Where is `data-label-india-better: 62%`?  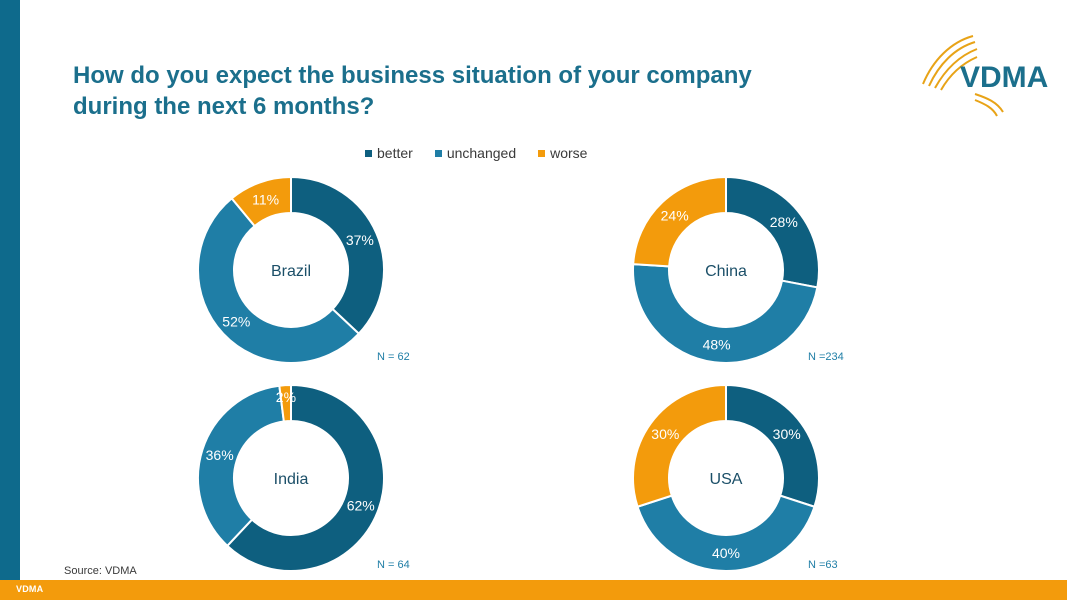 data-label-india-better: 62% is located at coordinates (361, 506).